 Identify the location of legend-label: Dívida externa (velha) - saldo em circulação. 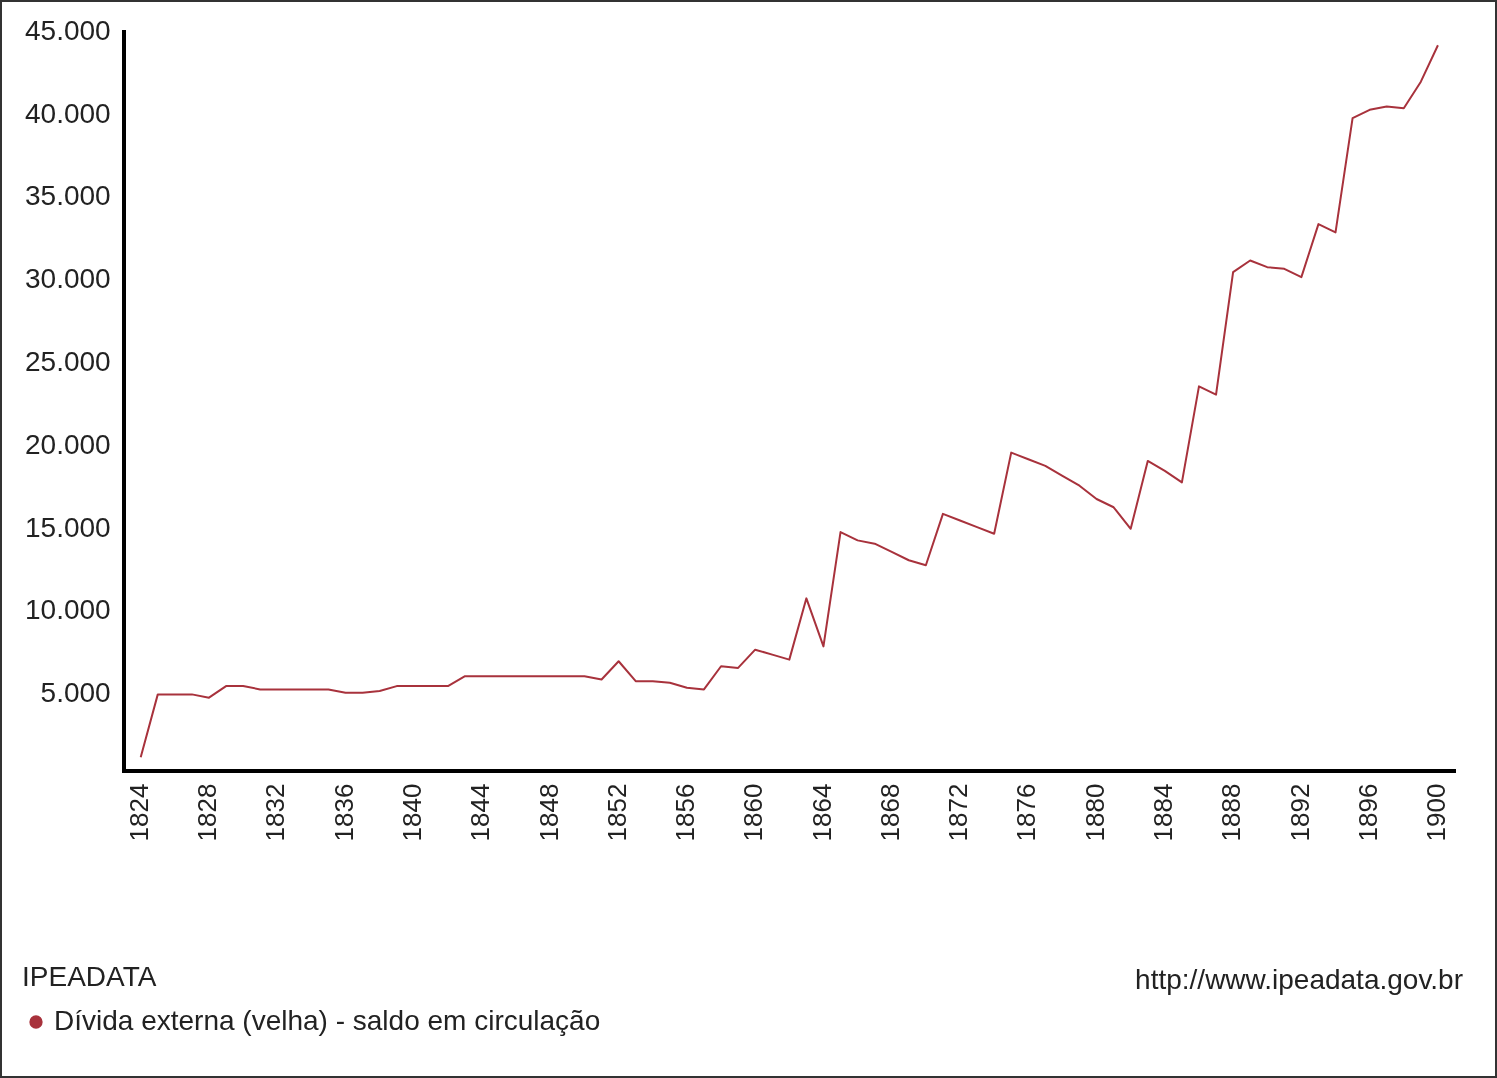
(327, 1020).